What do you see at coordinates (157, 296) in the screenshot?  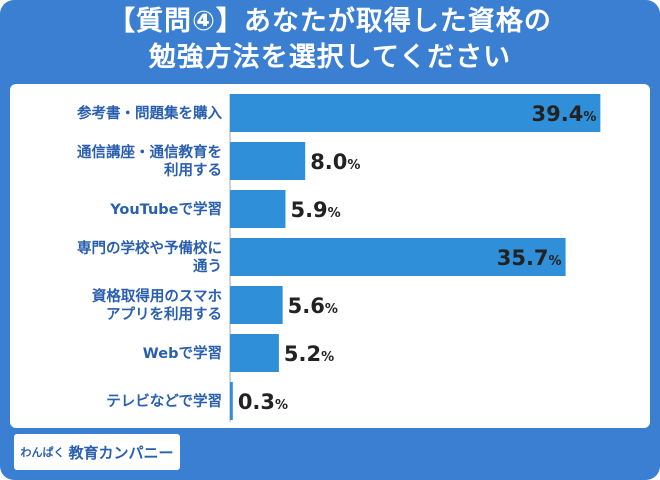 I see `category-label-4-0: 資格取得用のスマホ` at bounding box center [157, 296].